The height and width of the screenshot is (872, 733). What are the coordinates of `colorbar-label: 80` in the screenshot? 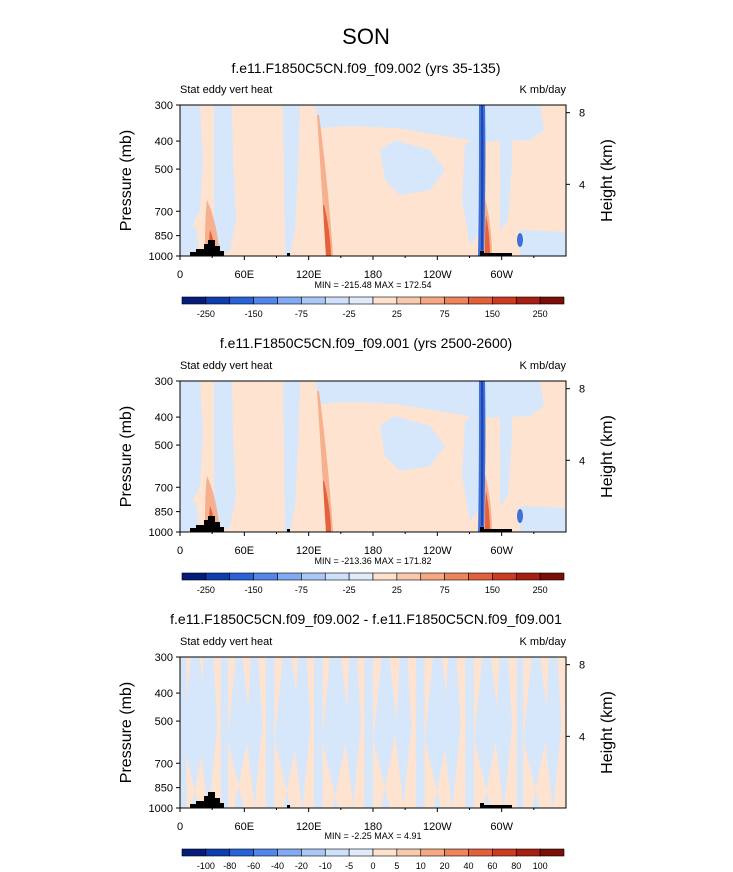 It's located at (516, 866).